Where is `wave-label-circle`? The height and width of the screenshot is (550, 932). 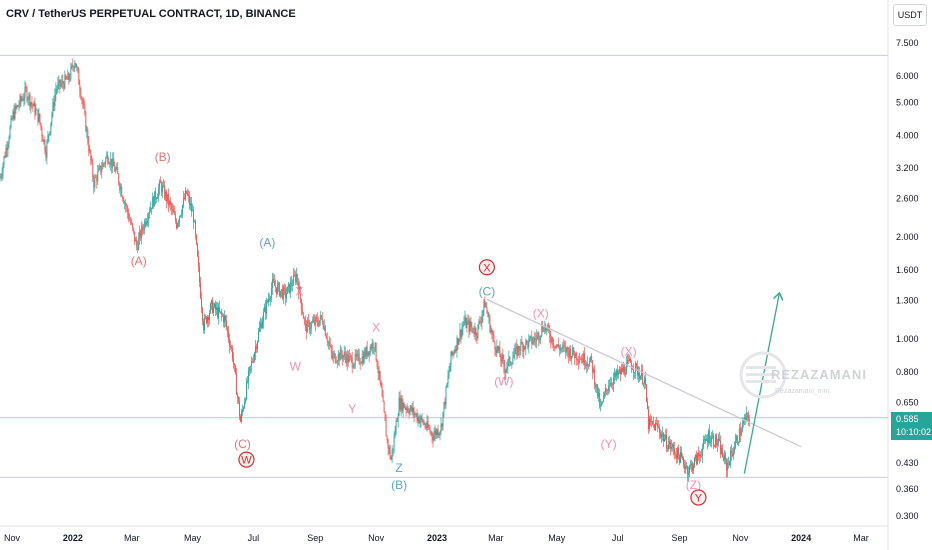
wave-label-circle is located at coordinates (698, 497).